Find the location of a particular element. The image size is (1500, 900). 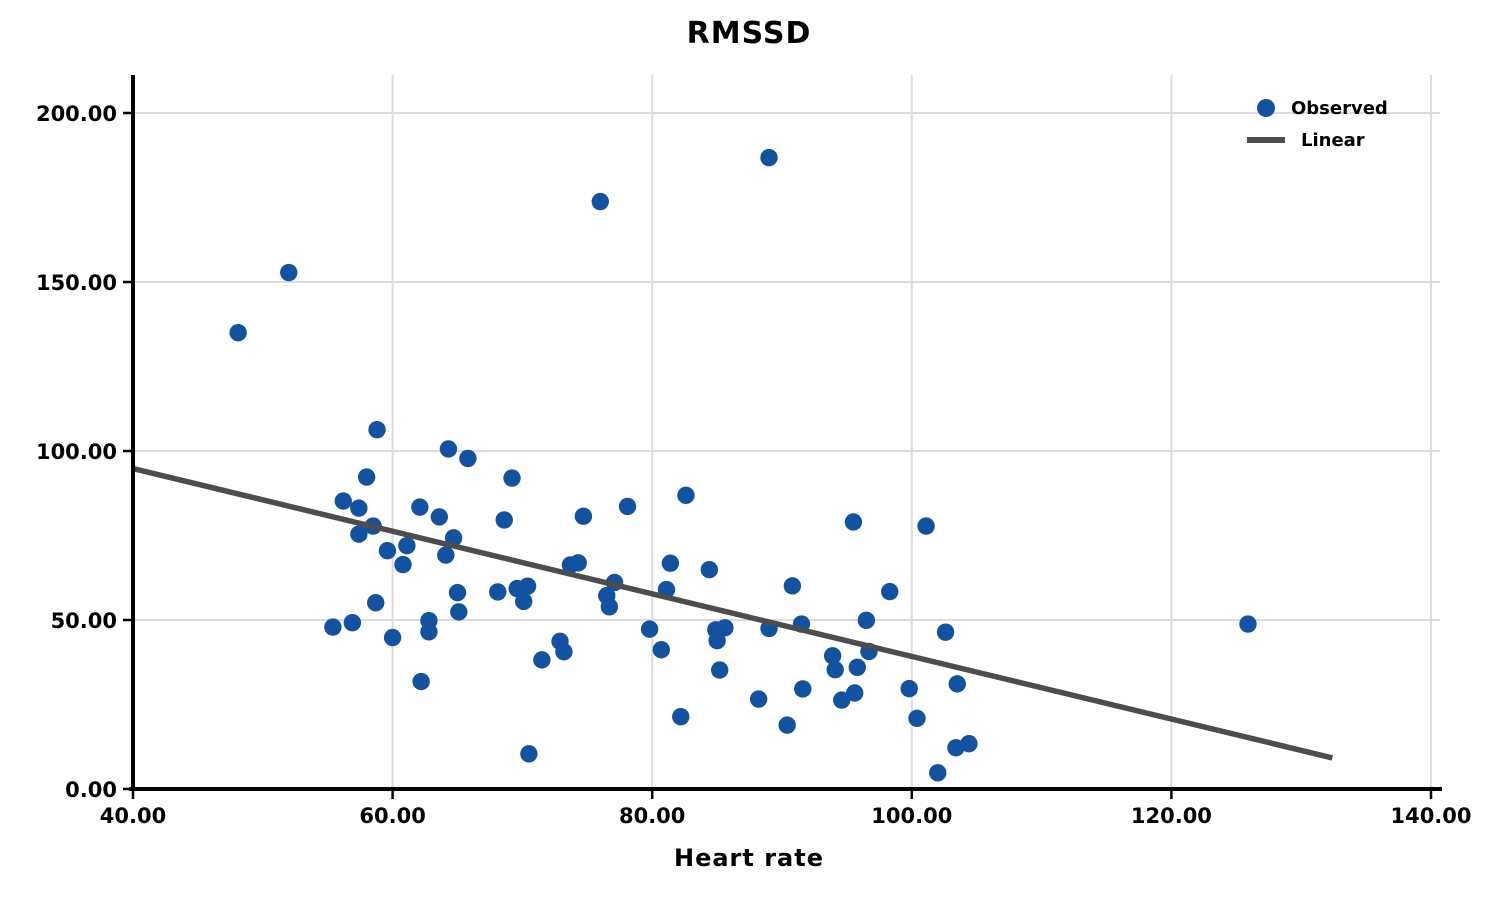

legend-label-linear: Linear is located at coordinates (1333, 140).